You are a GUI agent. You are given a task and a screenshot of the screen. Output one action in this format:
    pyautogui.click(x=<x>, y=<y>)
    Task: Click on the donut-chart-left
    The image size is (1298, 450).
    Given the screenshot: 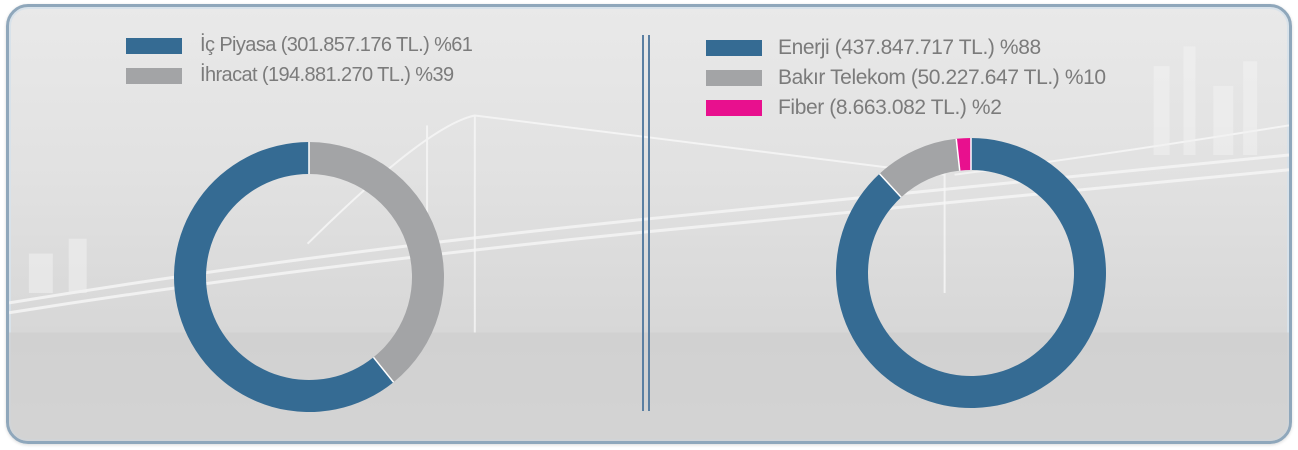 What is the action you would take?
    pyautogui.click(x=308, y=277)
    